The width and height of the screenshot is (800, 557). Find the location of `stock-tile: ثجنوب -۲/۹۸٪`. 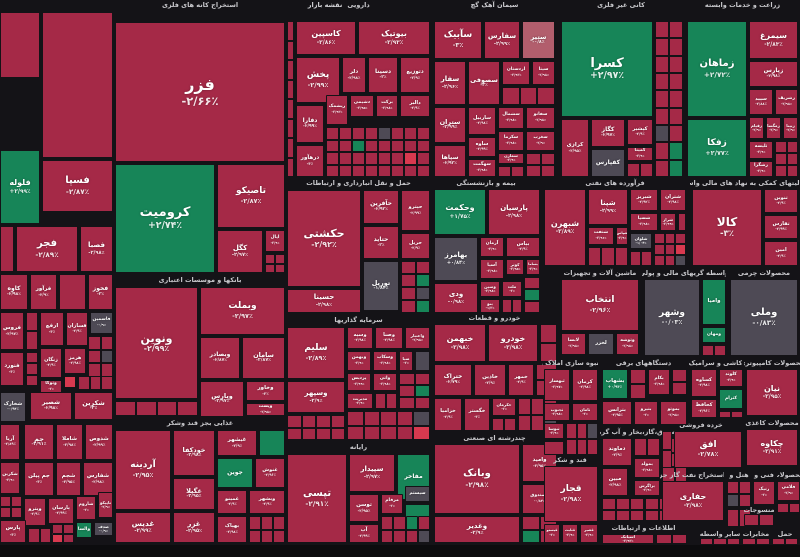

stock-tile: ثجنوب -۲/۹۸٪ is located at coordinates (557, 412).